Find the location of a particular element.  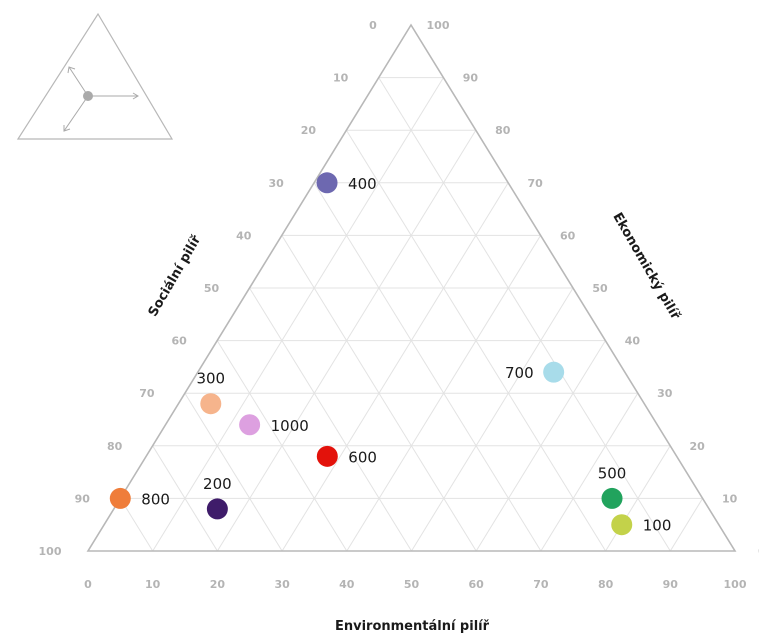

social-tick-label: 60 is located at coordinates (180, 341).